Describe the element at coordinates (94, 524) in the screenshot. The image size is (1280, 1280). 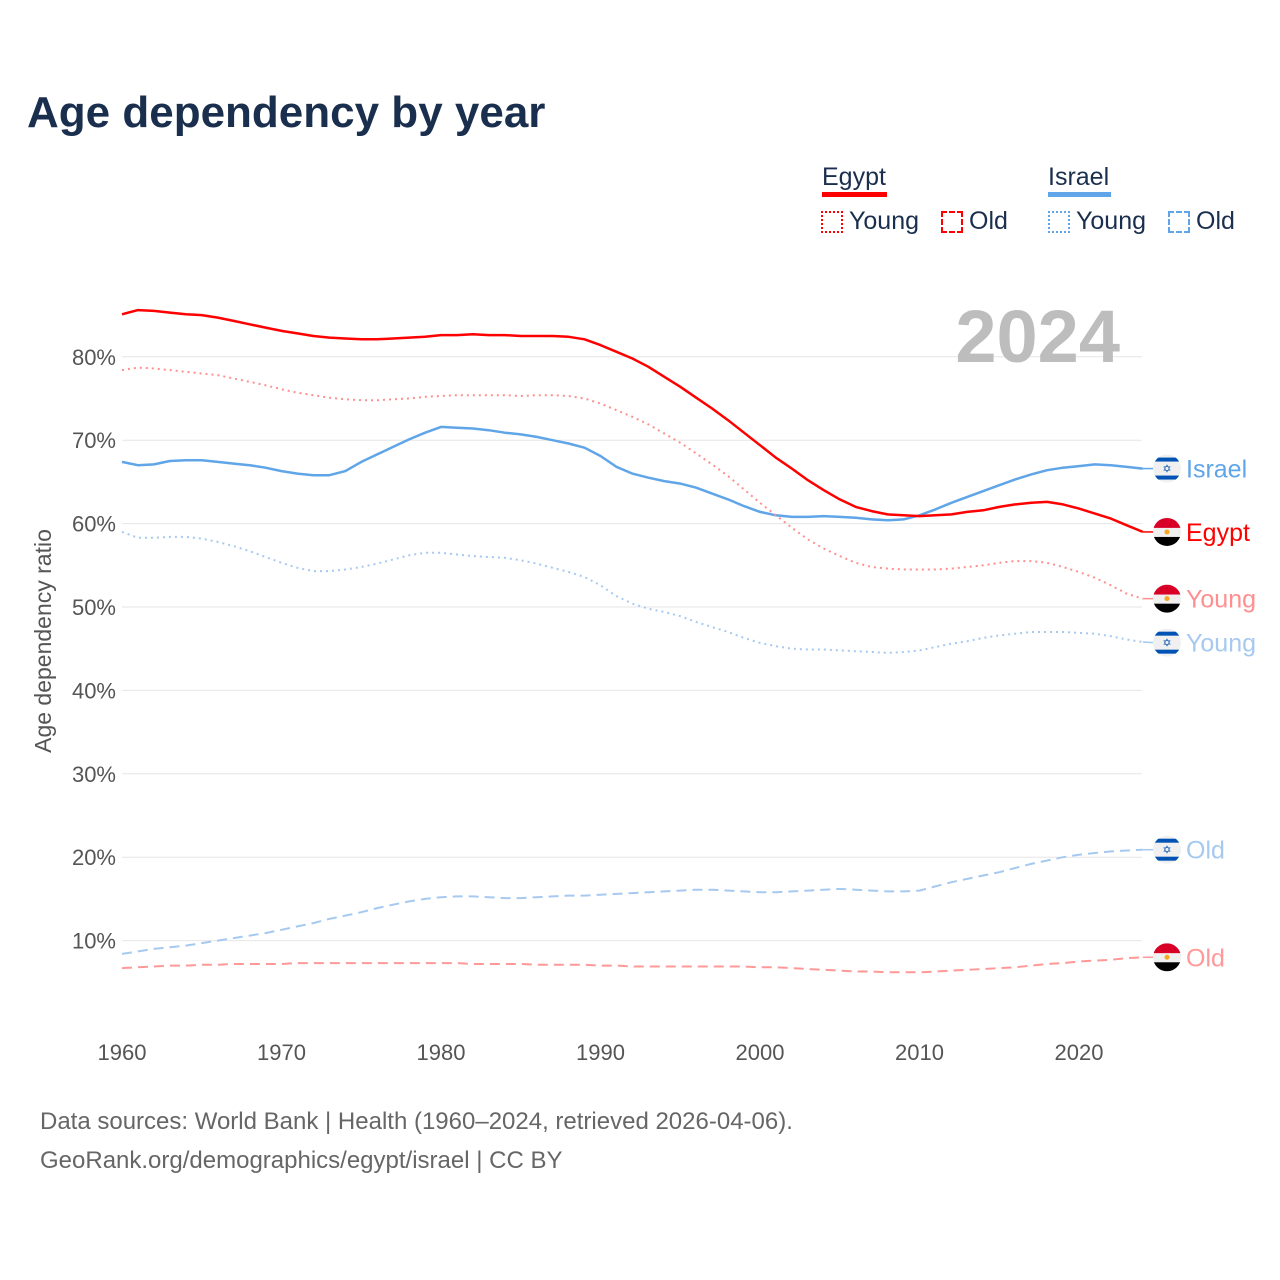
I see `y-tick-label: 60%` at that location.